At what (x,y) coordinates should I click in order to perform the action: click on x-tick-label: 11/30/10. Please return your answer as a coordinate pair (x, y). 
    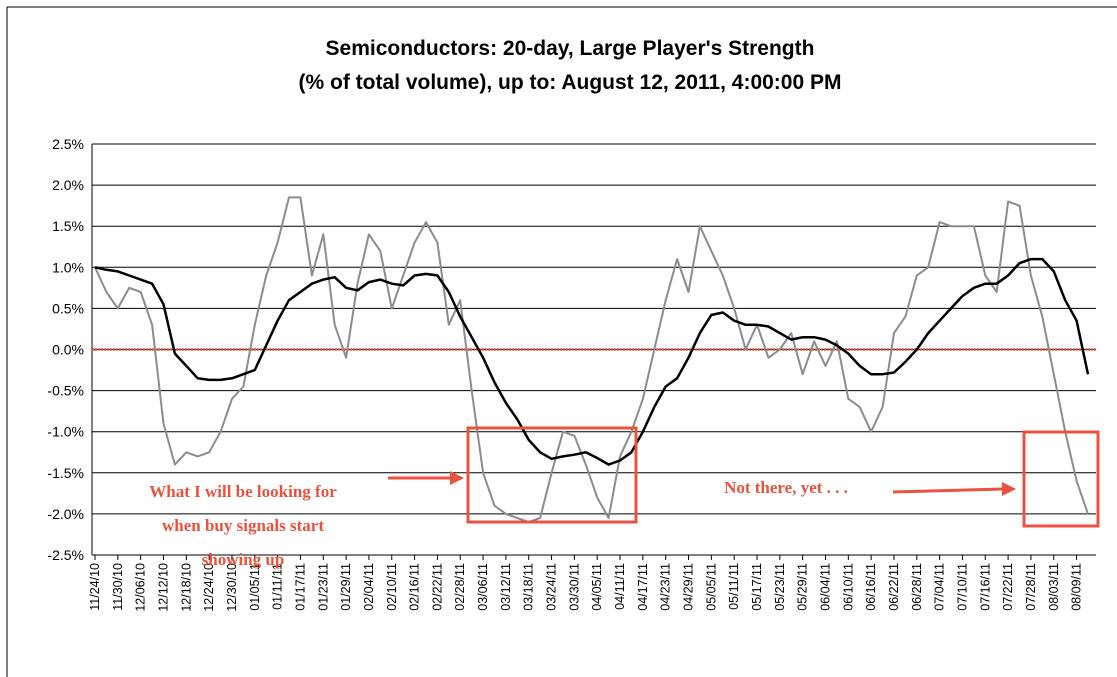
    Looking at the image, I should click on (118, 587).